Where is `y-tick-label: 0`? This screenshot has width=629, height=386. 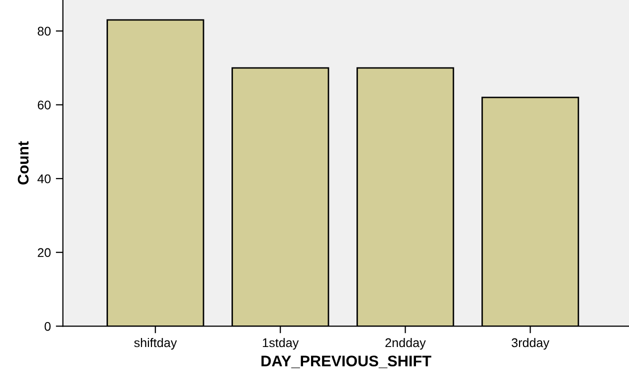
y-tick-label: 0 is located at coordinates (47, 326).